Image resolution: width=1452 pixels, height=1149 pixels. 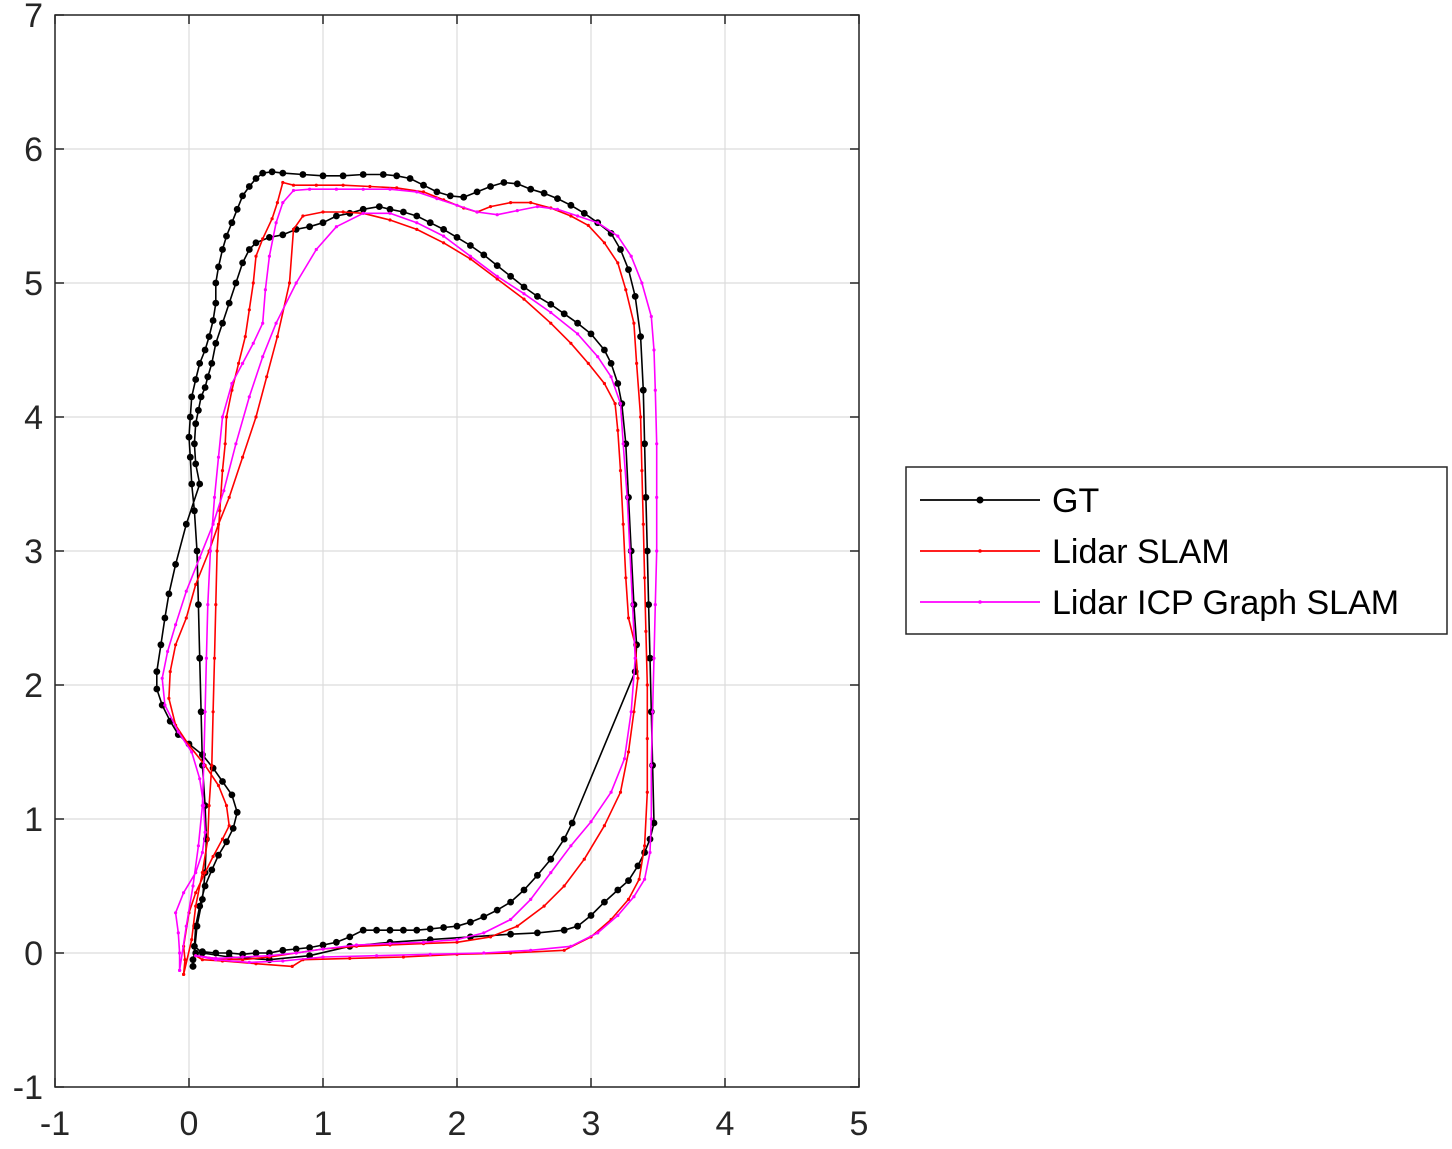 I want to click on y-tick-label: 7, so click(x=33, y=17).